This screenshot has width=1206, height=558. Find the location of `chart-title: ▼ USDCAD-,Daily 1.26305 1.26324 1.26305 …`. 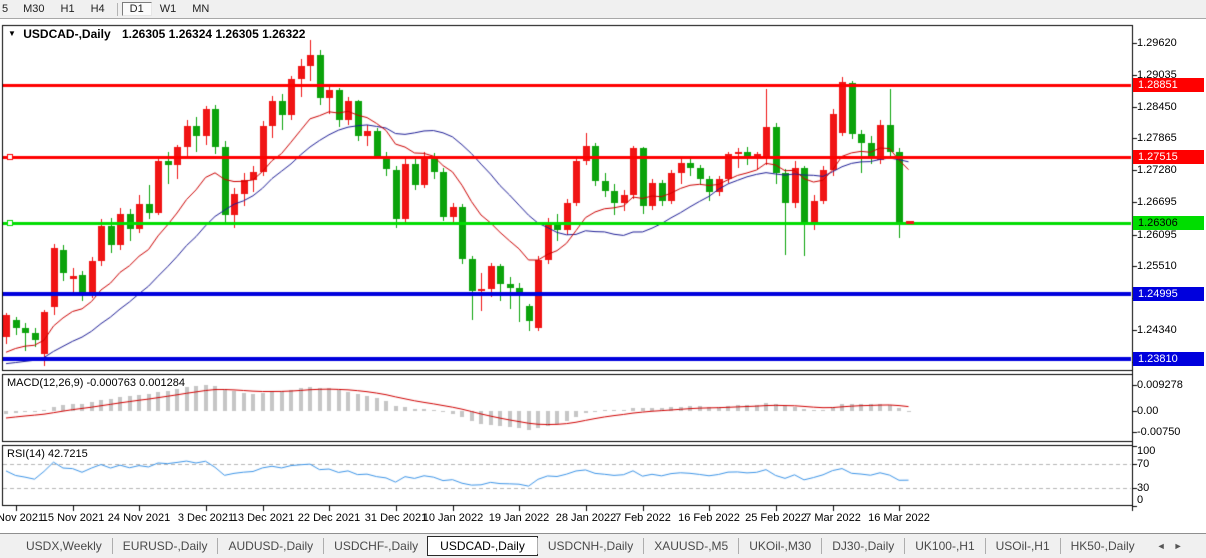

chart-title: ▼ USDCAD-,Daily 1.26305 1.26324 1.26305 … is located at coordinates (156, 34).